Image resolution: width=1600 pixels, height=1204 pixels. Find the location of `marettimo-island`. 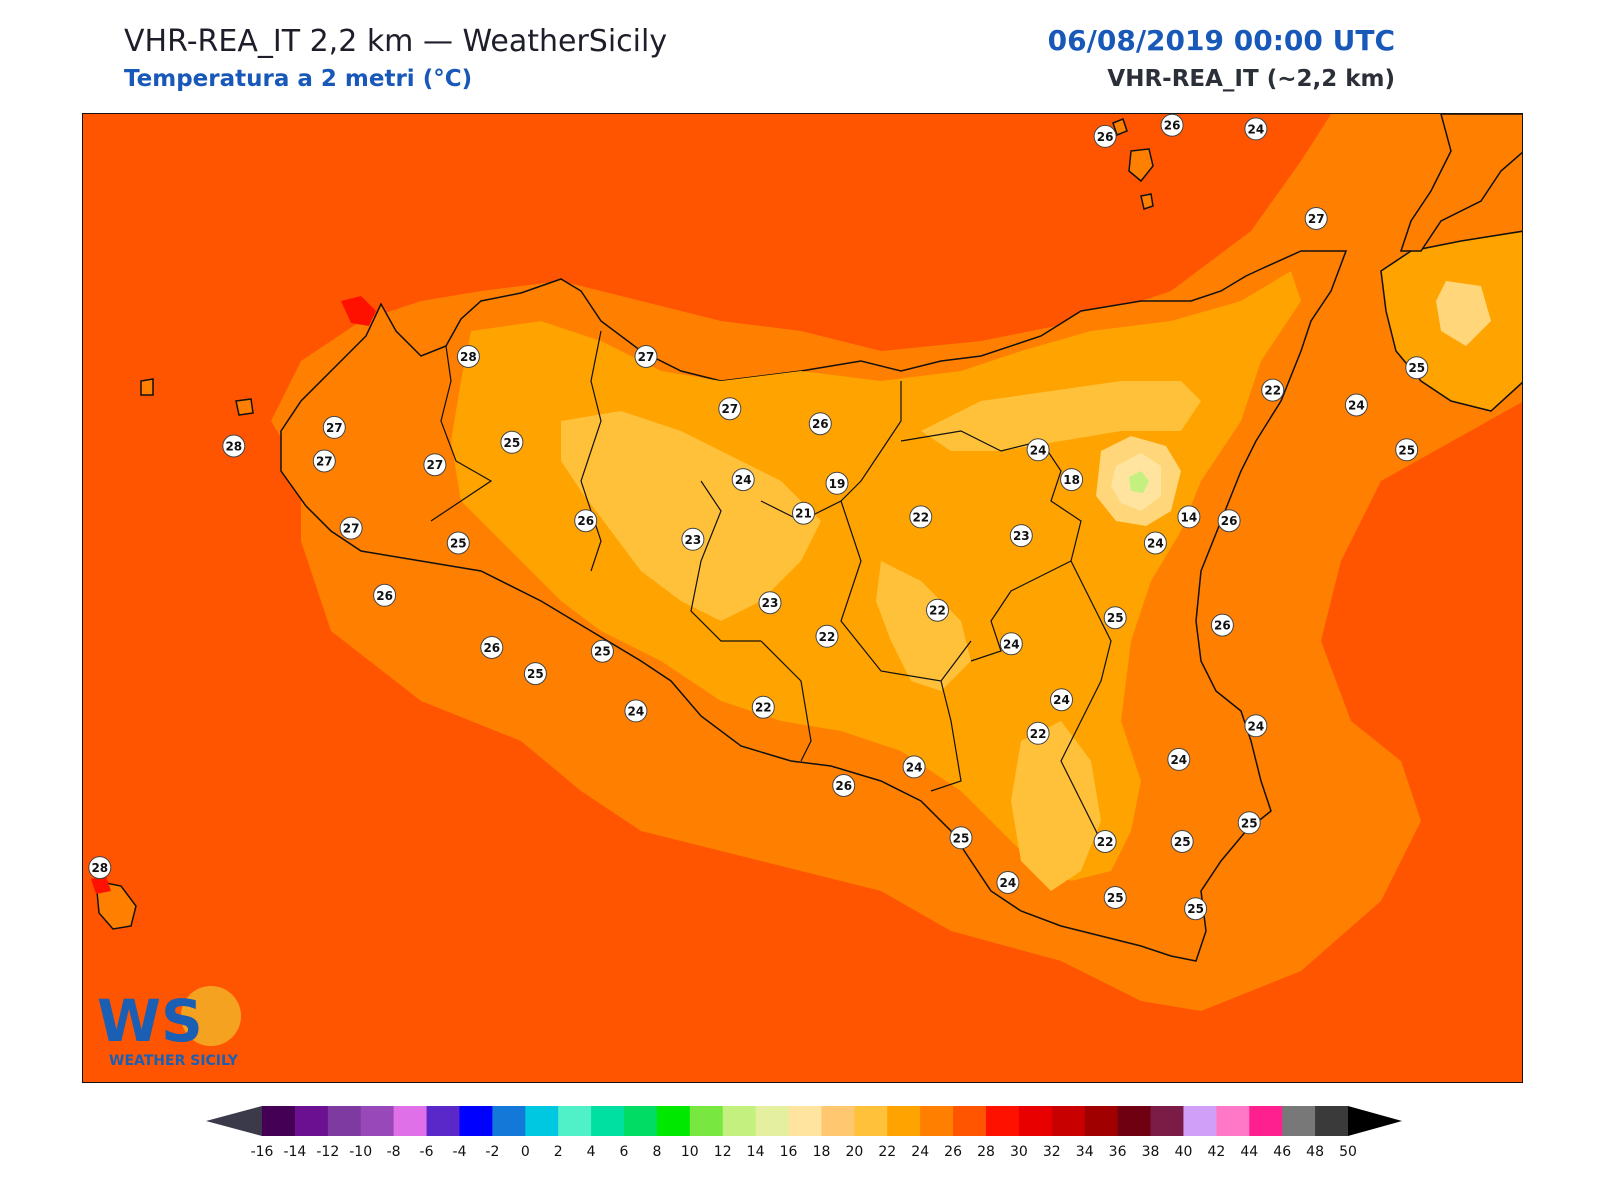

marettimo-island is located at coordinates (147, 387).